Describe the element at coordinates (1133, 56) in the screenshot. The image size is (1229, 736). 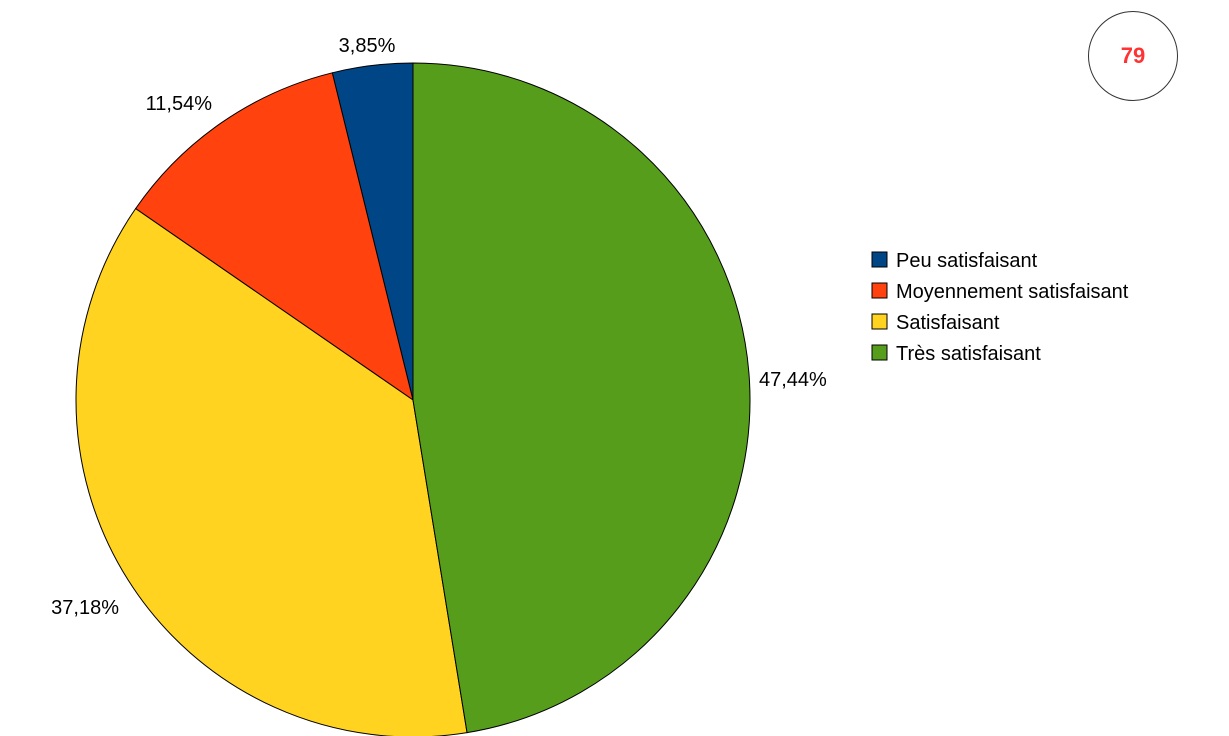
I see `page-number-badge: 79` at that location.